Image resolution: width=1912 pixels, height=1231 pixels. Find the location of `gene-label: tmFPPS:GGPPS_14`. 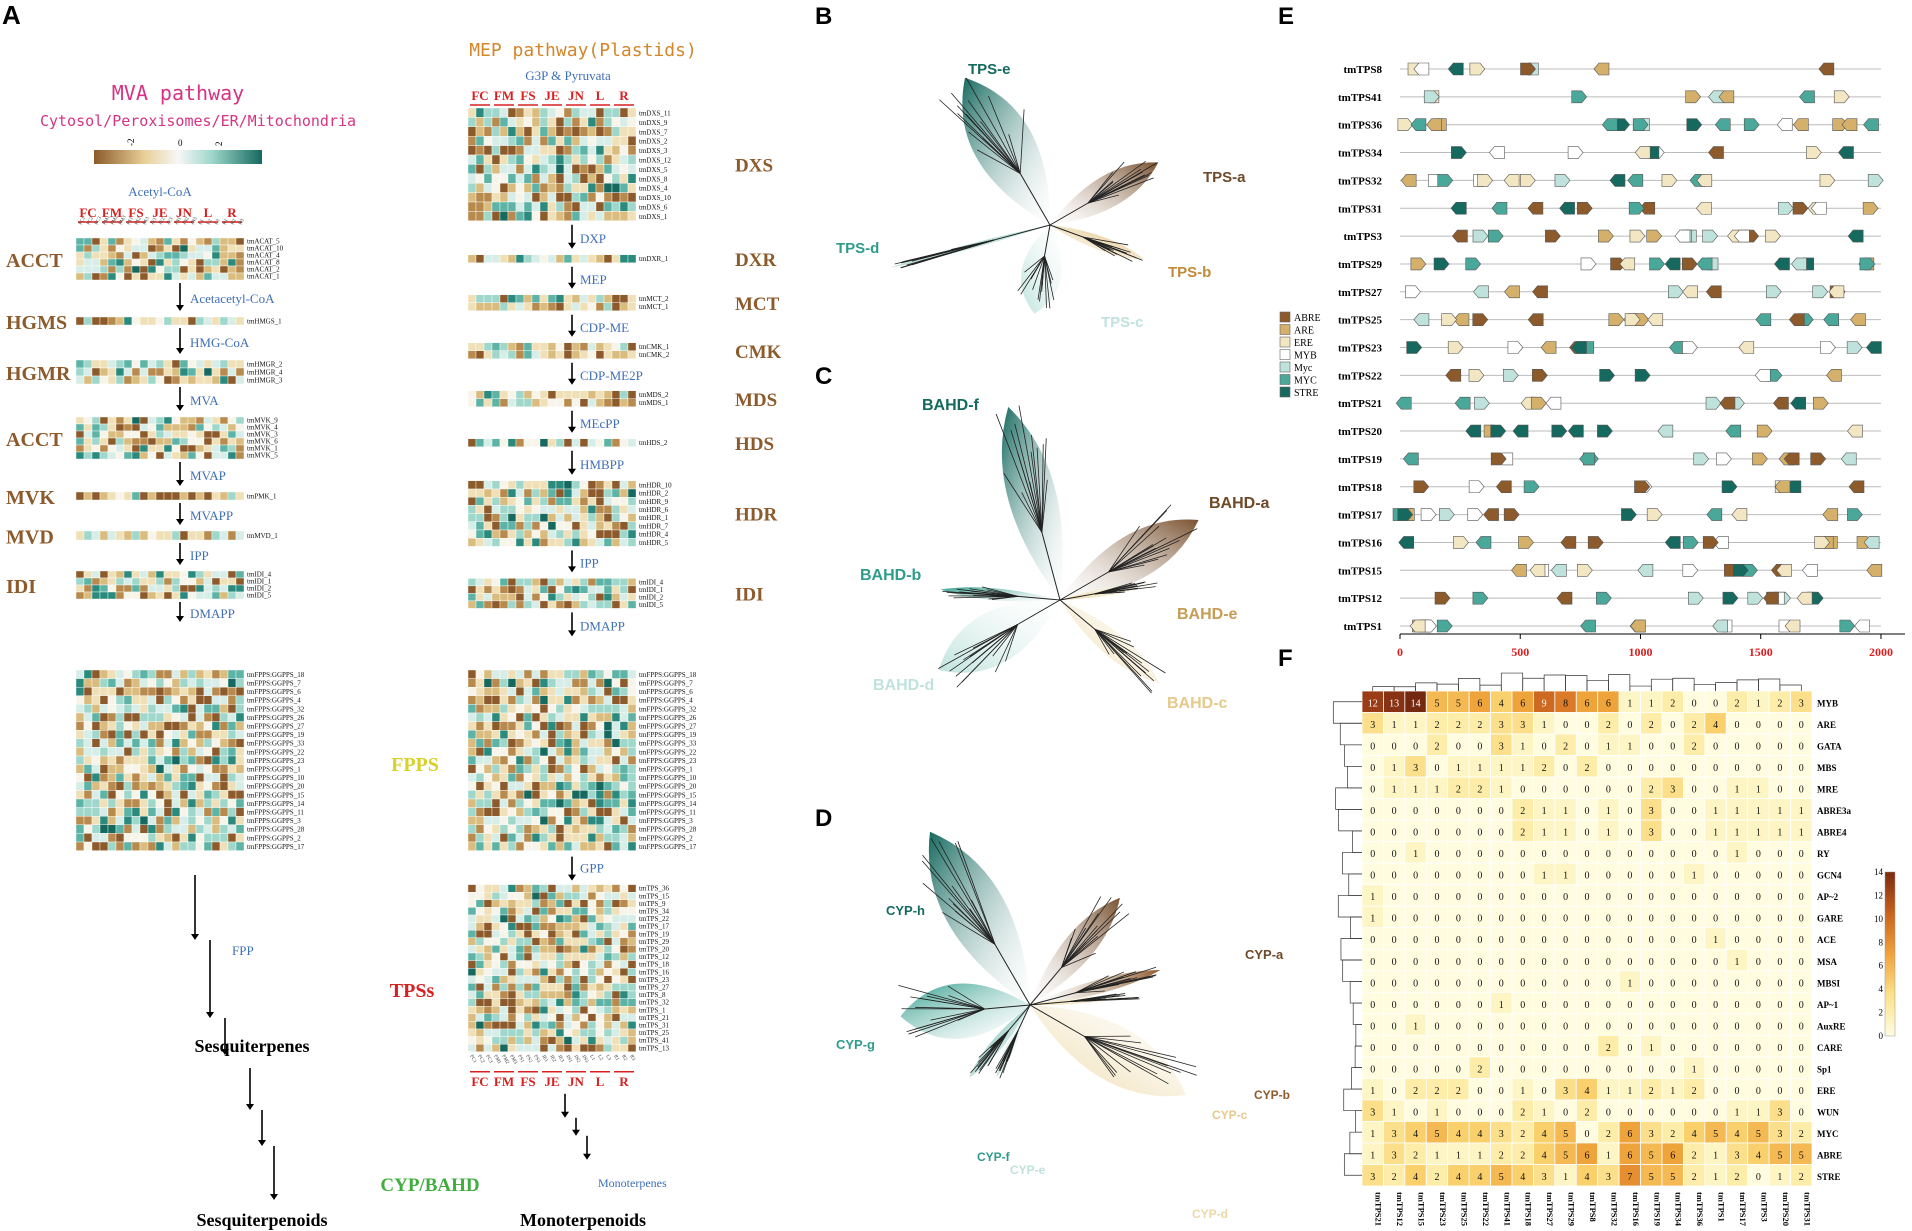

gene-label: tmFPPS:GGPPS_14 is located at coordinates (668, 804).